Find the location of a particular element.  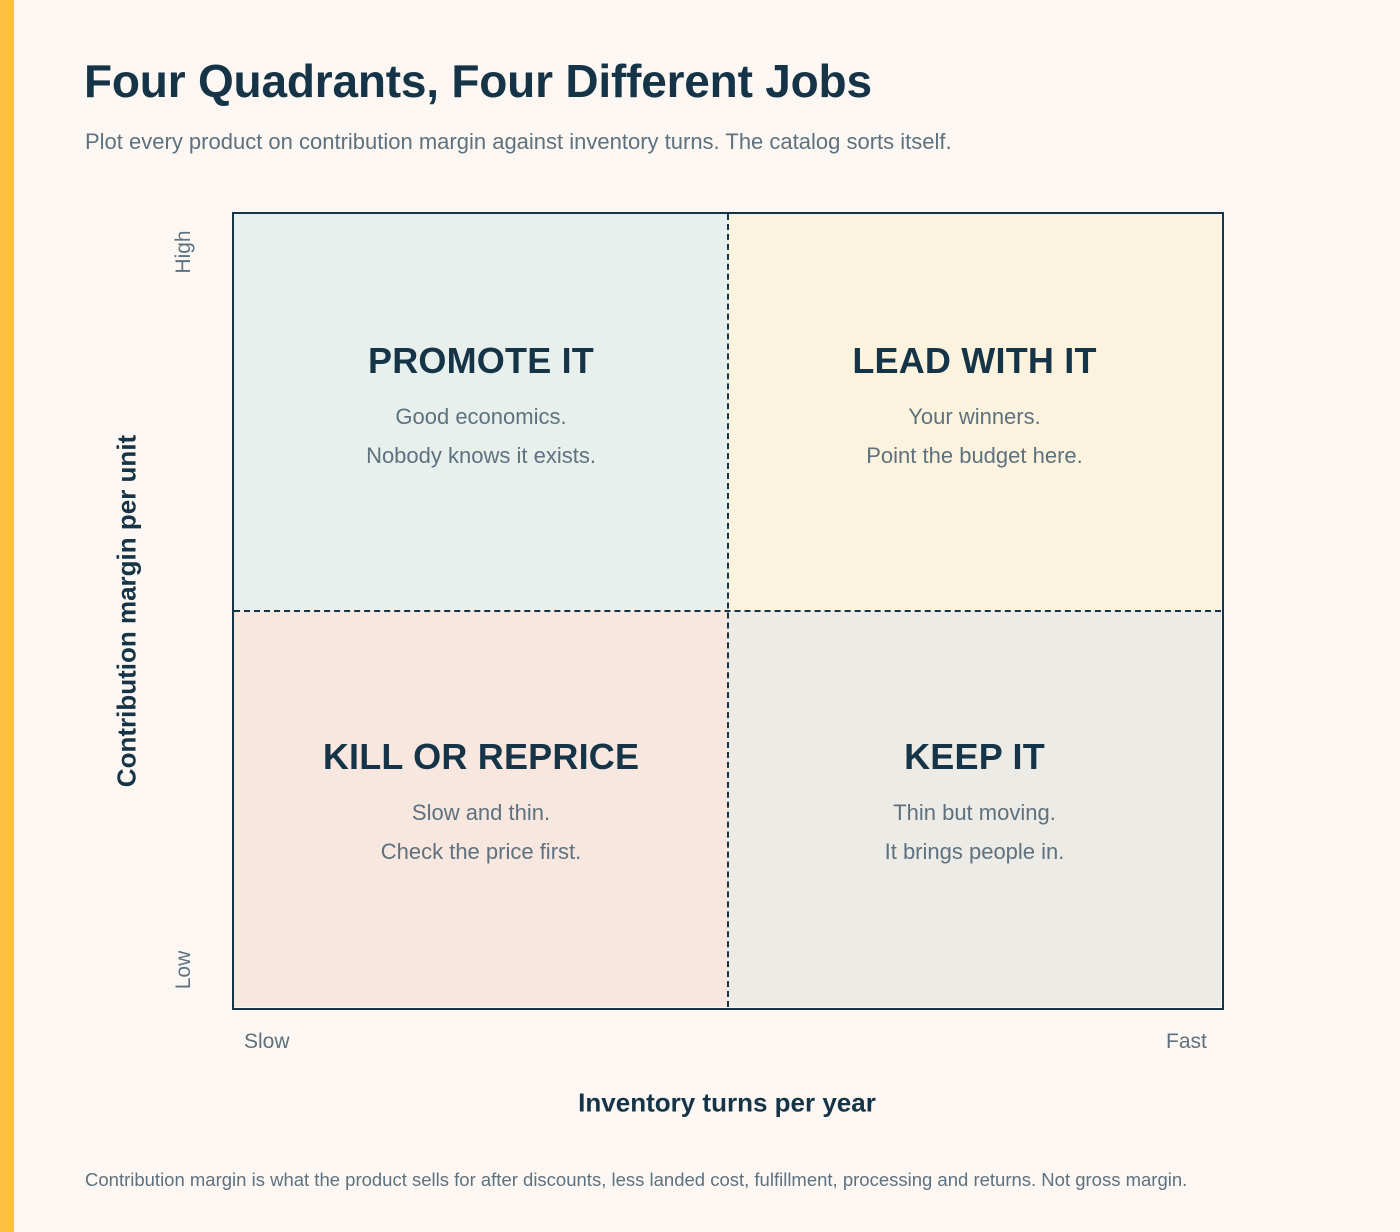

x-tick-slow: Slow is located at coordinates (267, 1041).